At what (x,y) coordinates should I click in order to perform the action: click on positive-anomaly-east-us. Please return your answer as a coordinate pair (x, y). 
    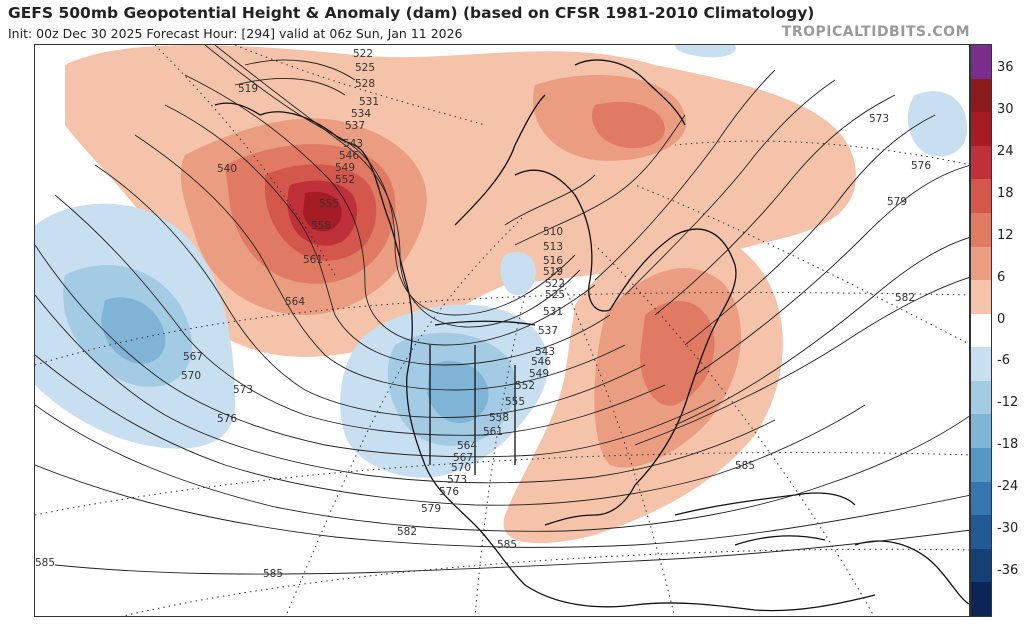
    Looking at the image, I should click on (643, 388).